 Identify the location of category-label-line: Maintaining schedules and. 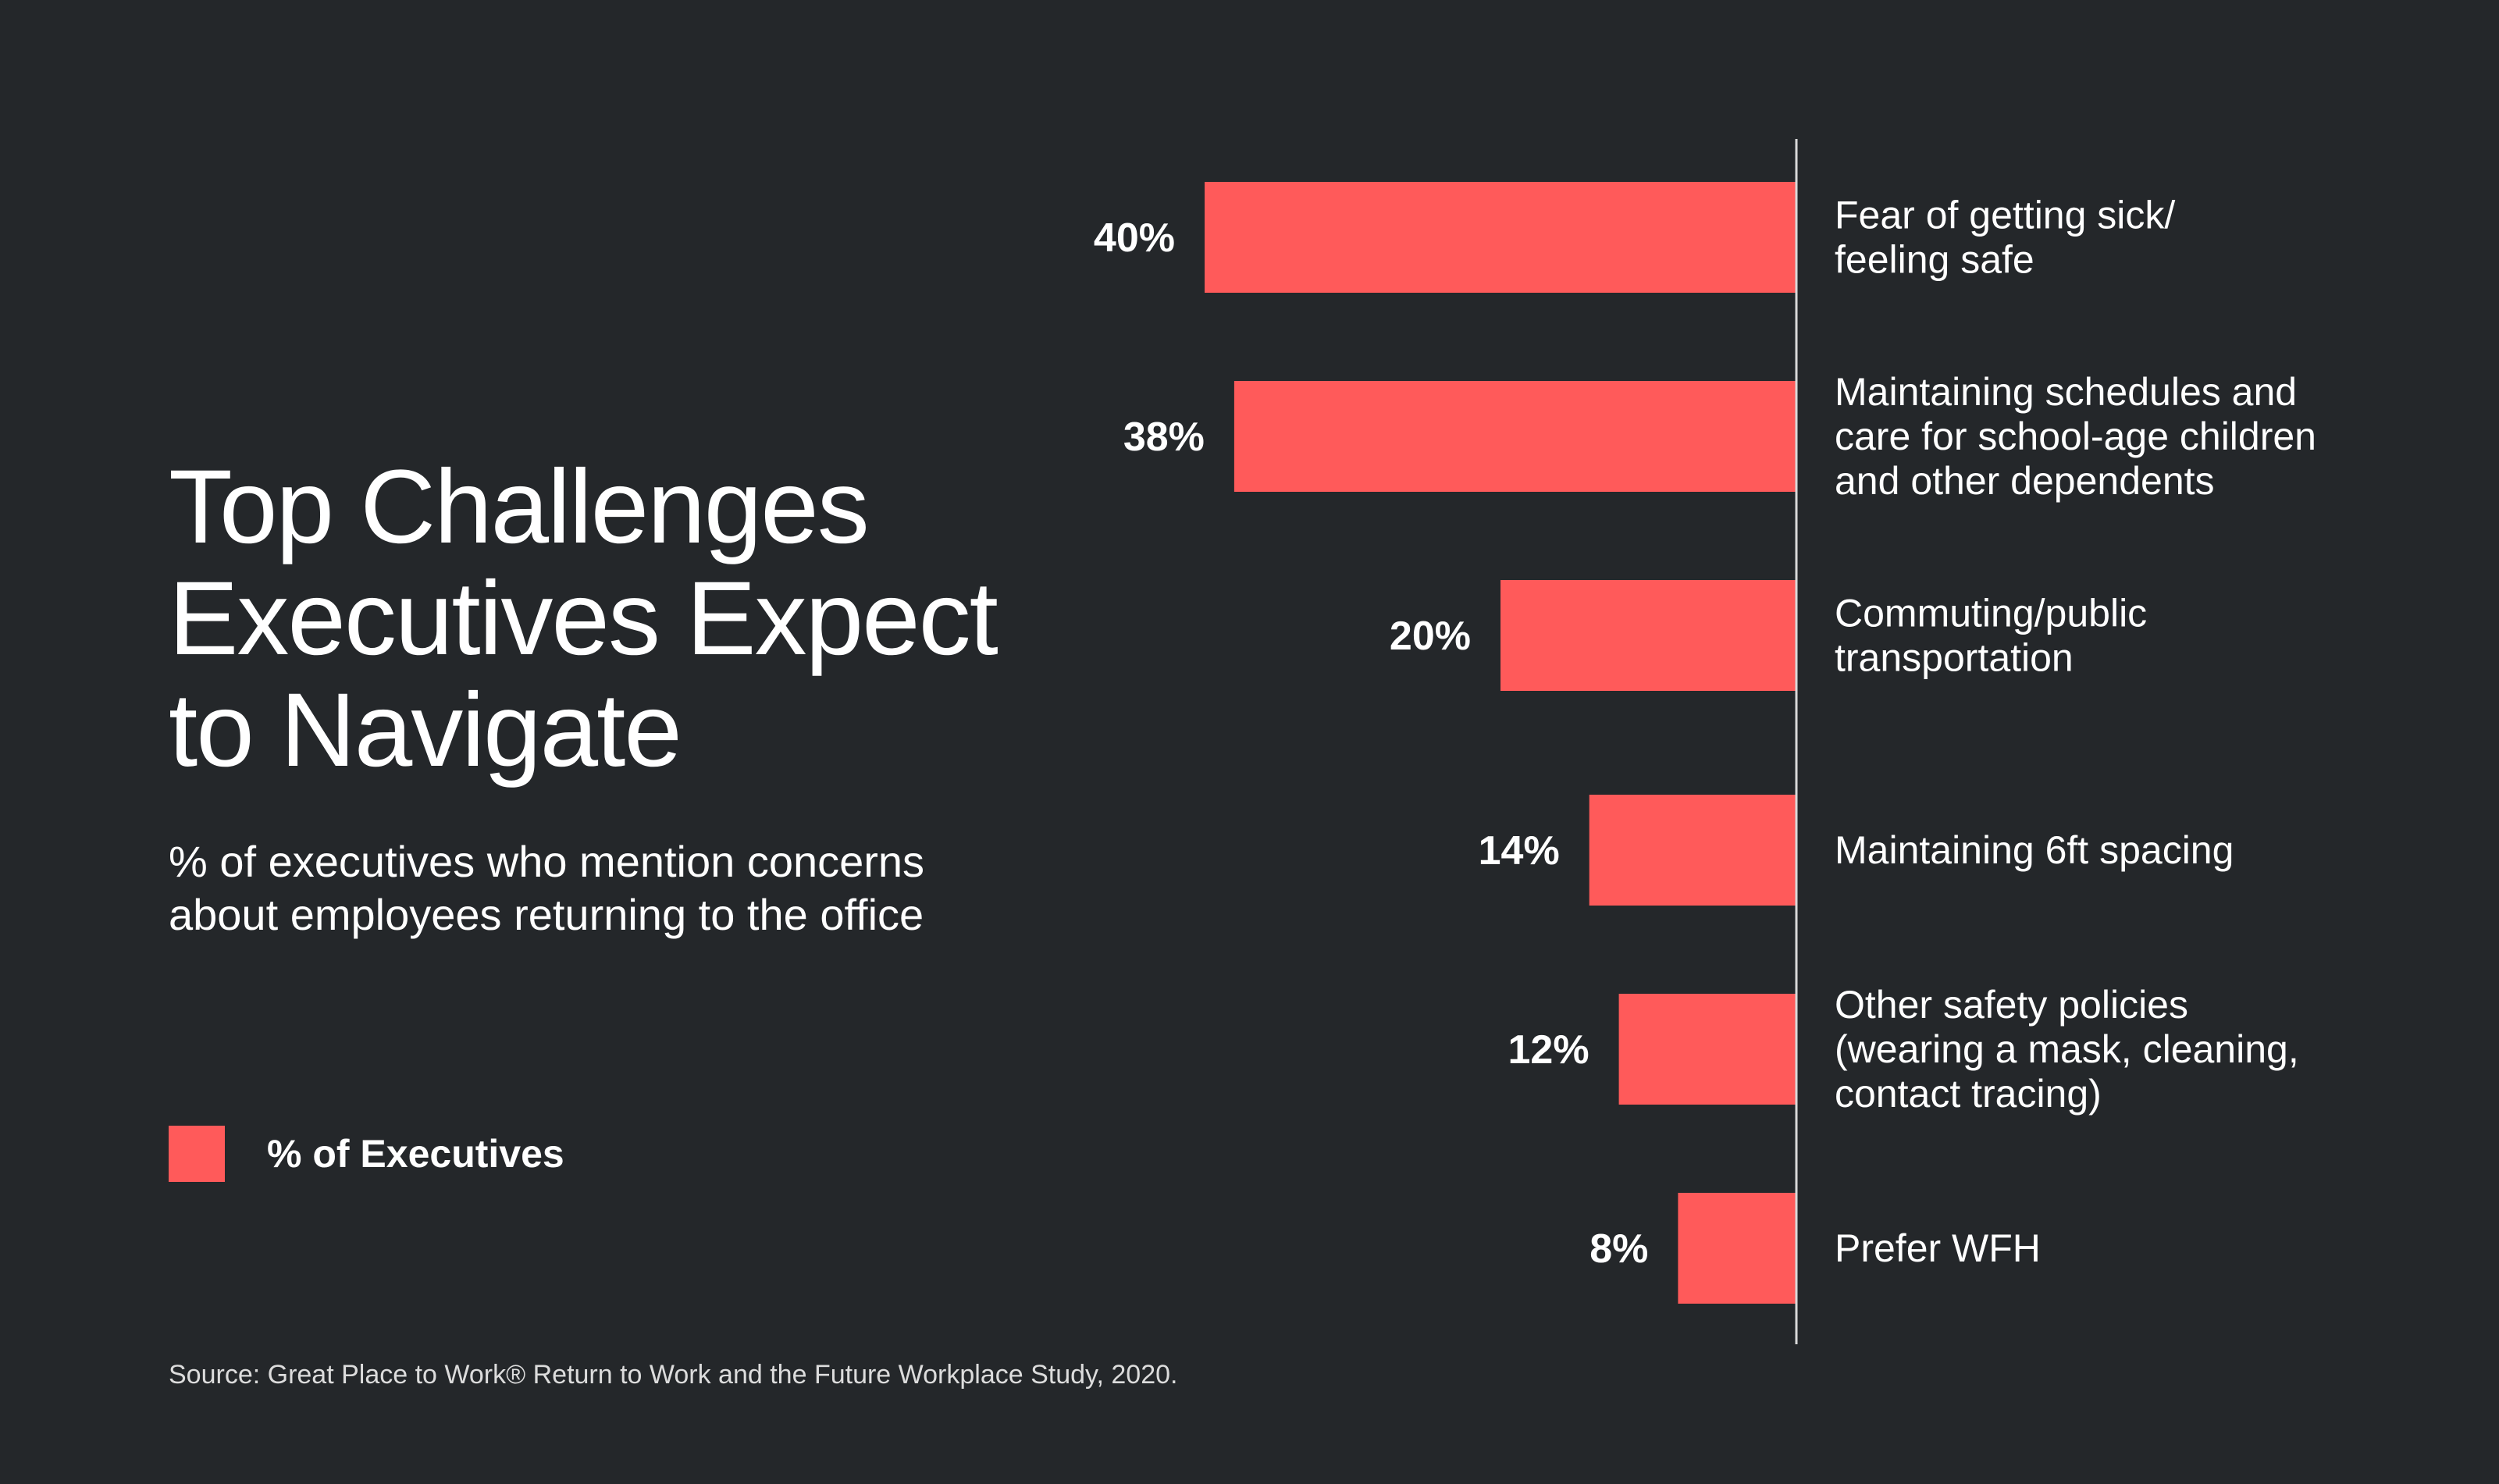
(2066, 392).